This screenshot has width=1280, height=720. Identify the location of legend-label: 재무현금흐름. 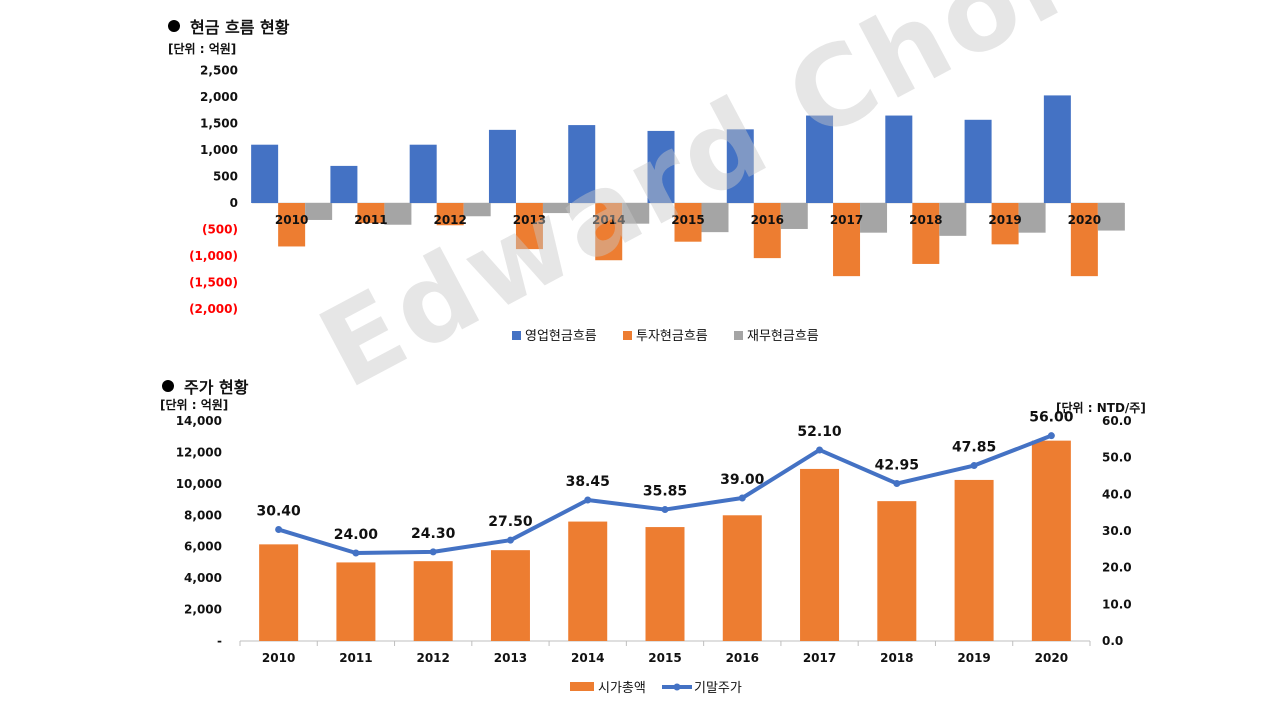
(783, 336).